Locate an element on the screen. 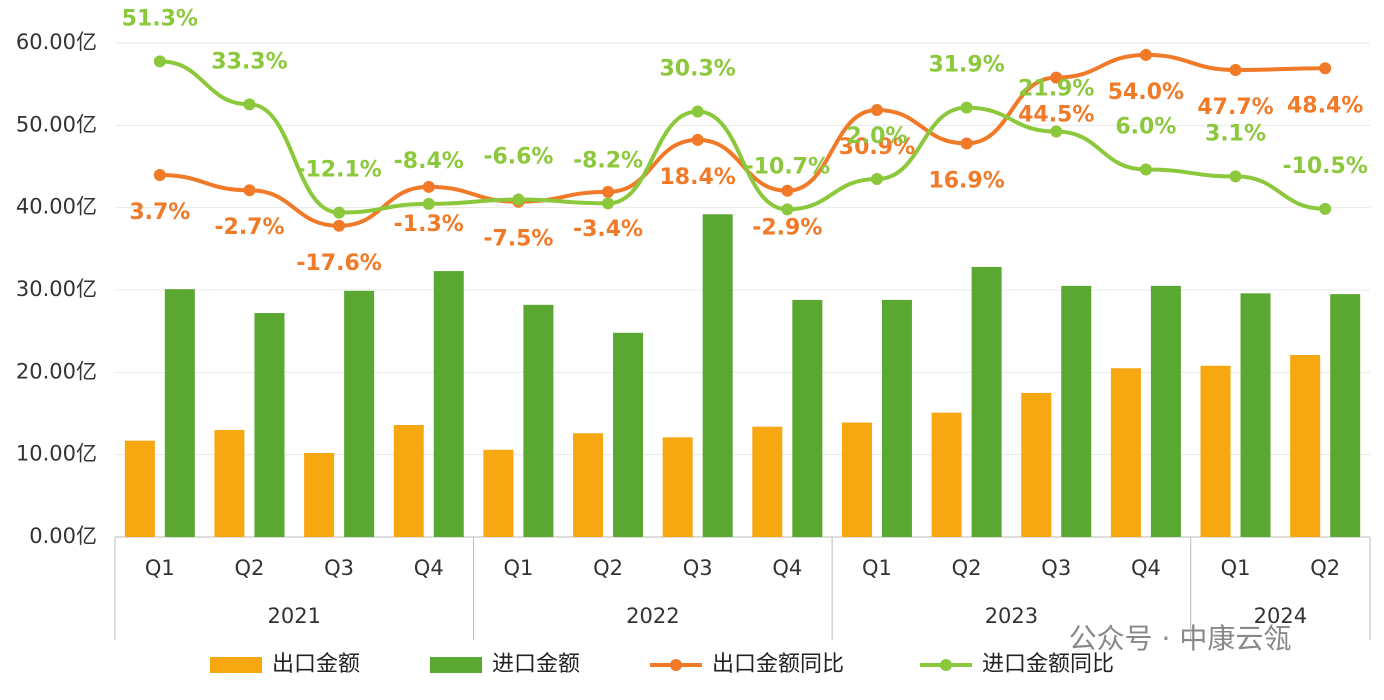  y-tick-label: 40.00亿 is located at coordinates (56, 207).